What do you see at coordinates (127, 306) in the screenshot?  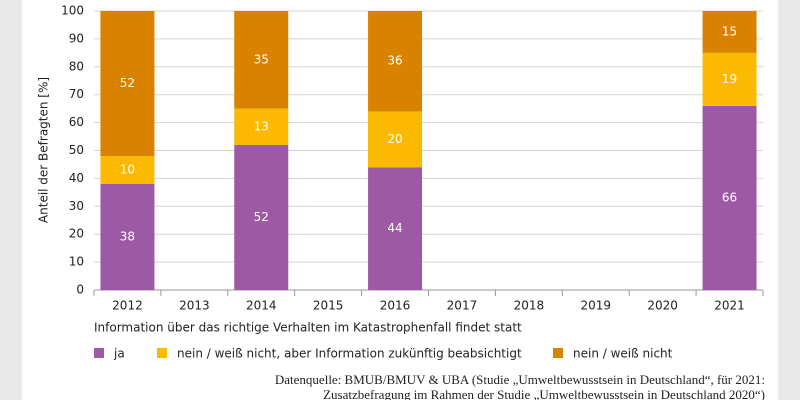 I see `x-tick-label: 2012` at bounding box center [127, 306].